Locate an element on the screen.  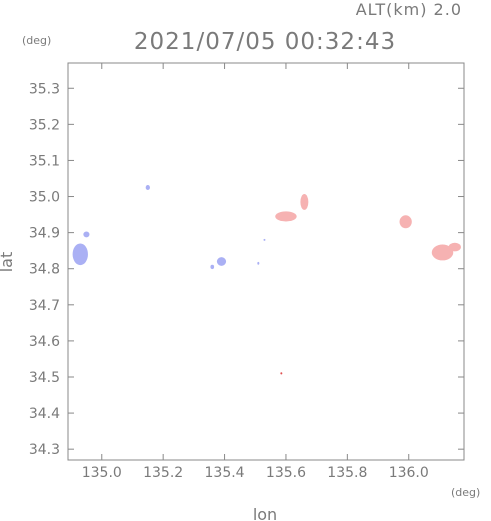
y-tick-label: 35.3 is located at coordinates (44, 89).